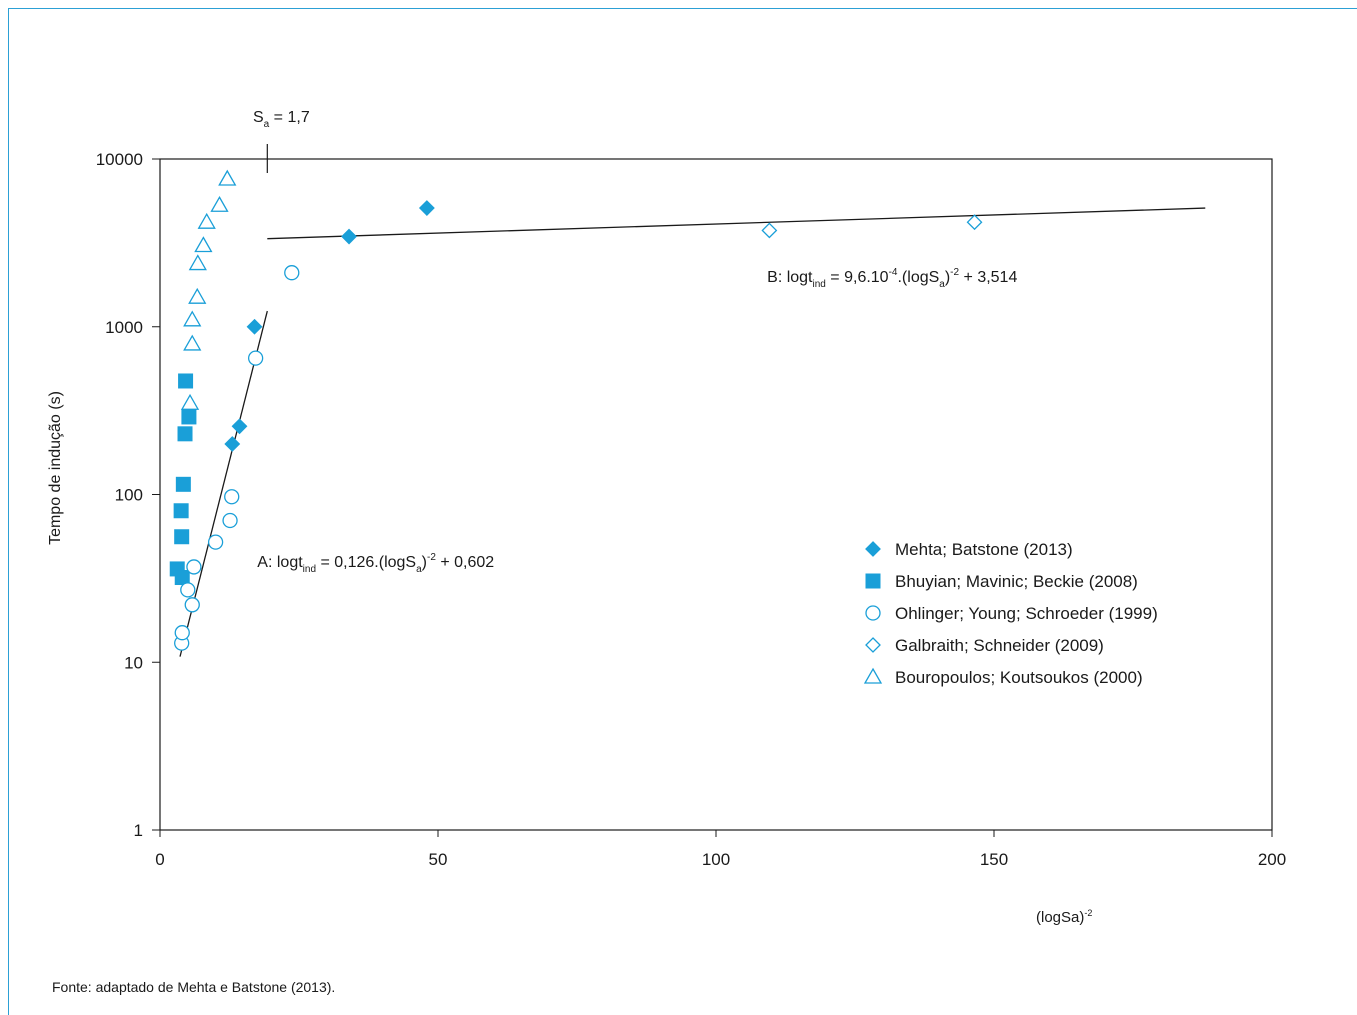 This screenshot has width=1357, height=1015. I want to click on legend-label: Mehta; Batstone (2013), so click(984, 549).